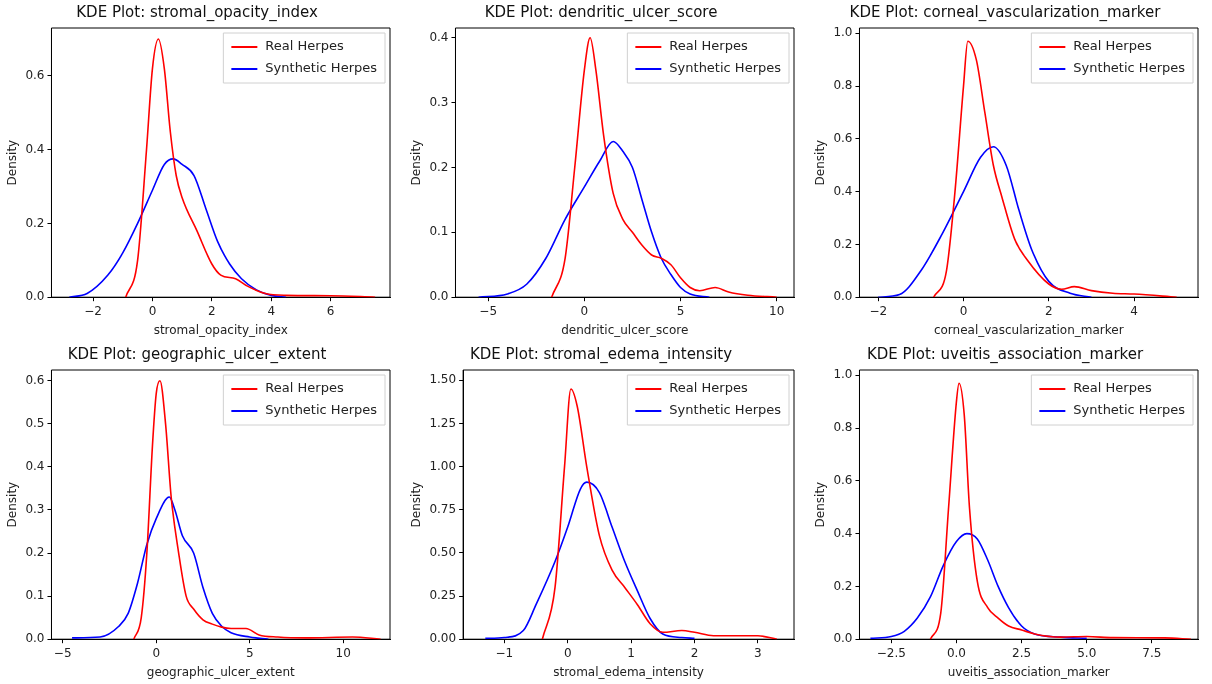  Describe the element at coordinates (330, 310) in the screenshot. I see `x-tick-label: 6` at that location.